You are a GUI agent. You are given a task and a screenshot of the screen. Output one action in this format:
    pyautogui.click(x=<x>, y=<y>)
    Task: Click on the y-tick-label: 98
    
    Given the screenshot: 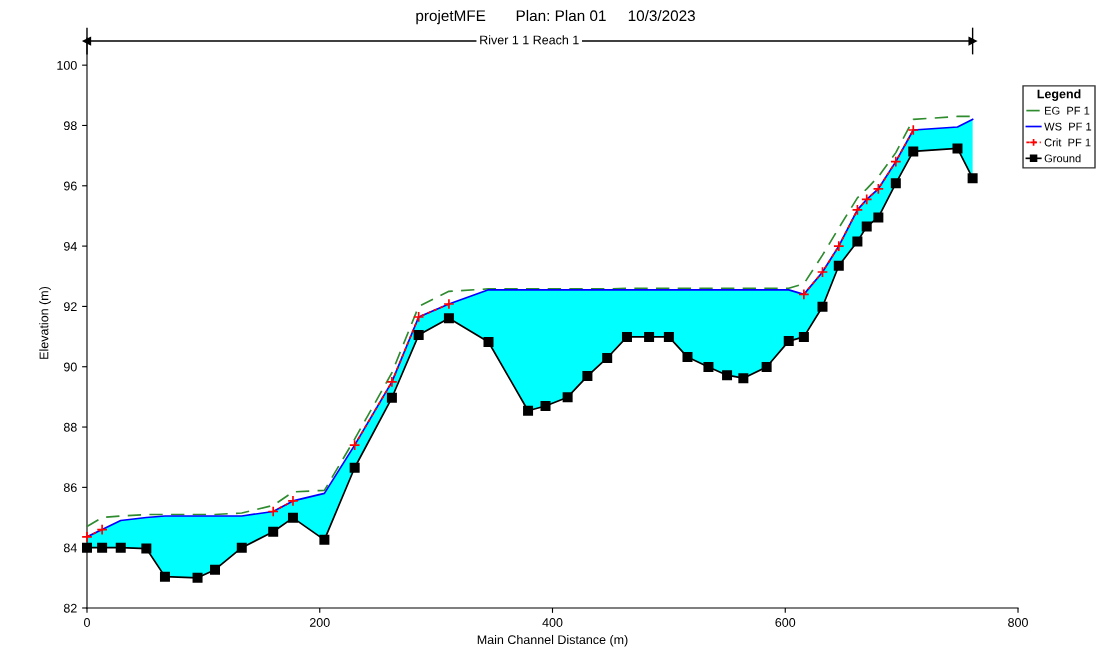 What is the action you would take?
    pyautogui.click(x=70, y=126)
    